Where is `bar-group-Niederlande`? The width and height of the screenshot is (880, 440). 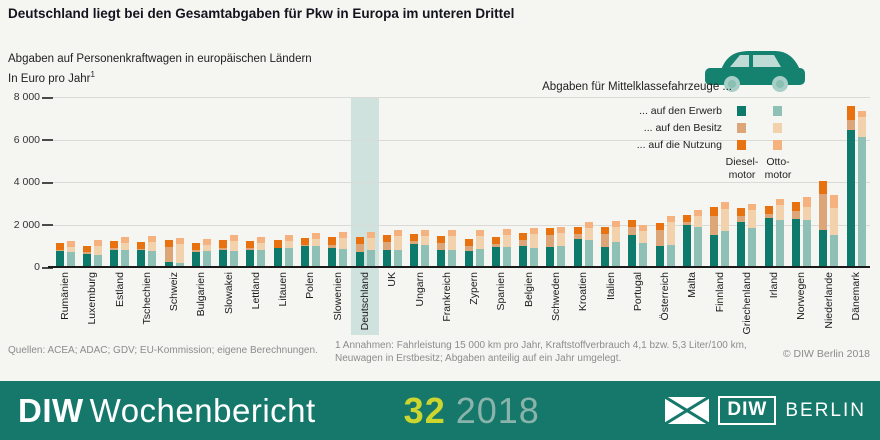
bar-group-Niederlande is located at coordinates (829, 133).